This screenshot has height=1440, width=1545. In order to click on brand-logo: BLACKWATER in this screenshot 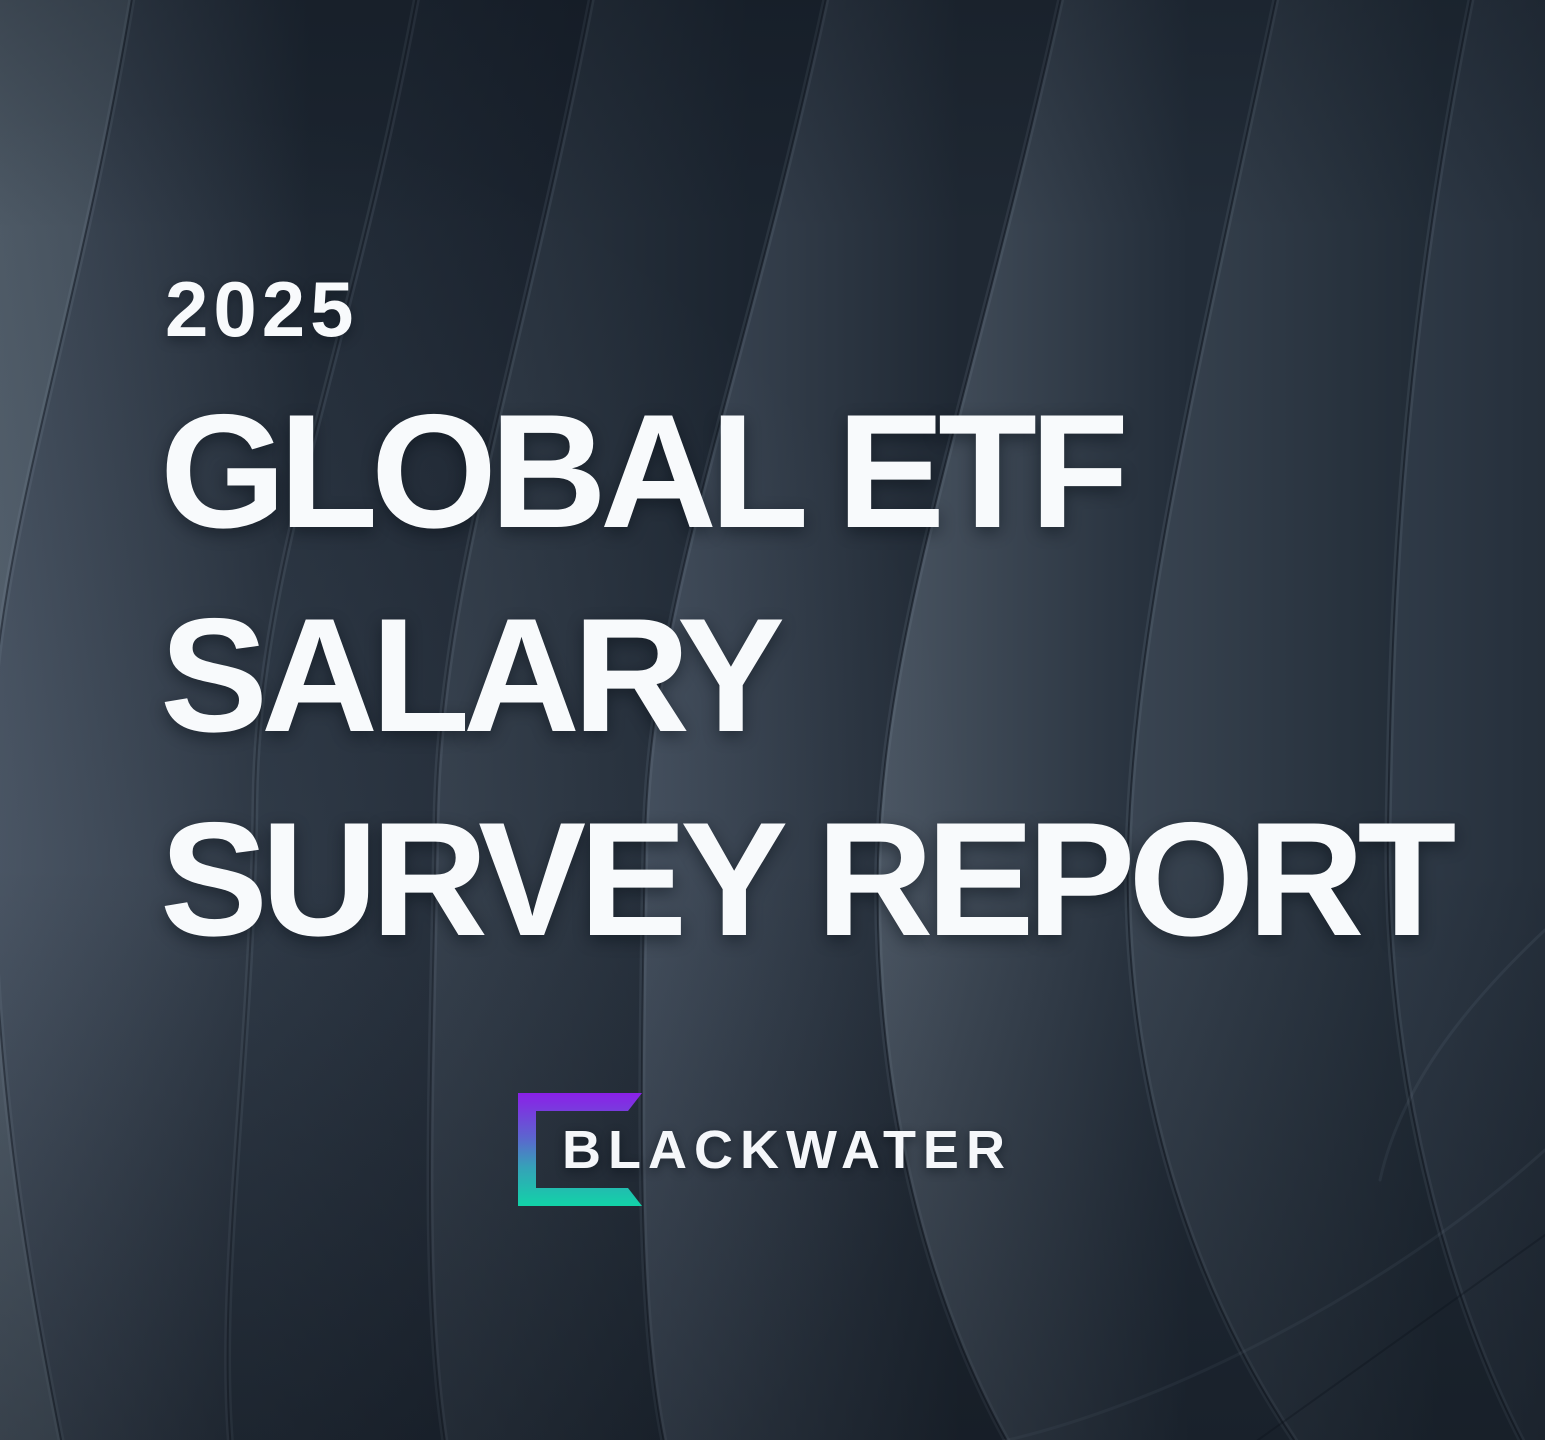, I will do `click(768, 1149)`.